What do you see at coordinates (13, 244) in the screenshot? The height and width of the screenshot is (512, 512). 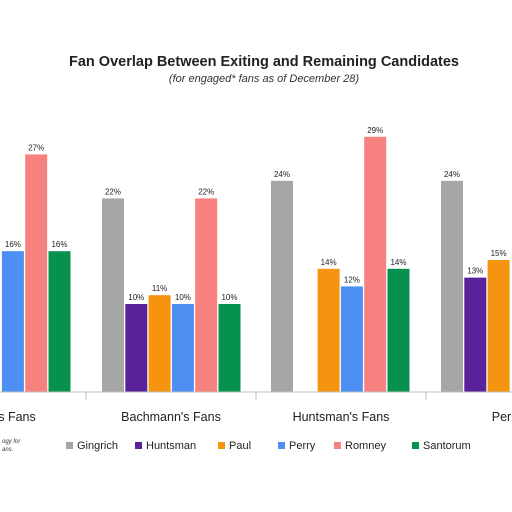 I see `data-label-perry-1: 16%` at bounding box center [13, 244].